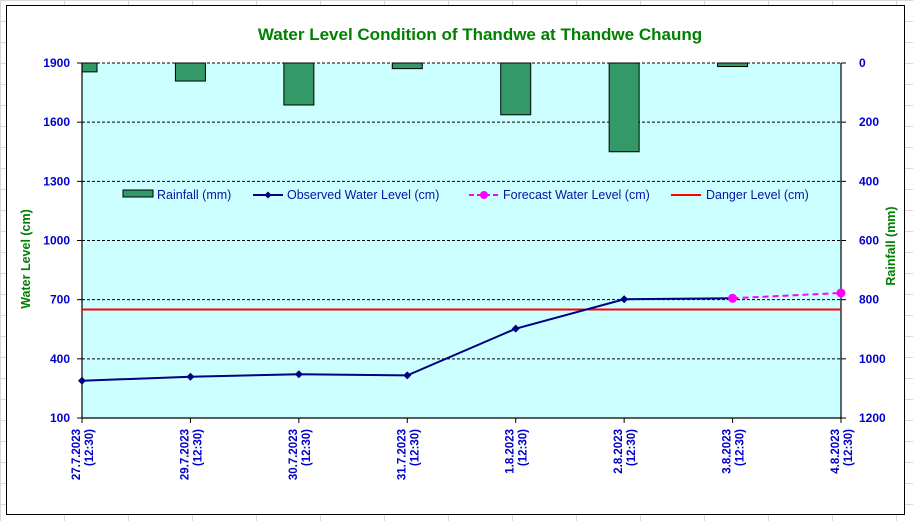 Image resolution: width=913 pixels, height=521 pixels. Describe the element at coordinates (869, 300) in the screenshot. I see `right-tick-label: 800` at that location.